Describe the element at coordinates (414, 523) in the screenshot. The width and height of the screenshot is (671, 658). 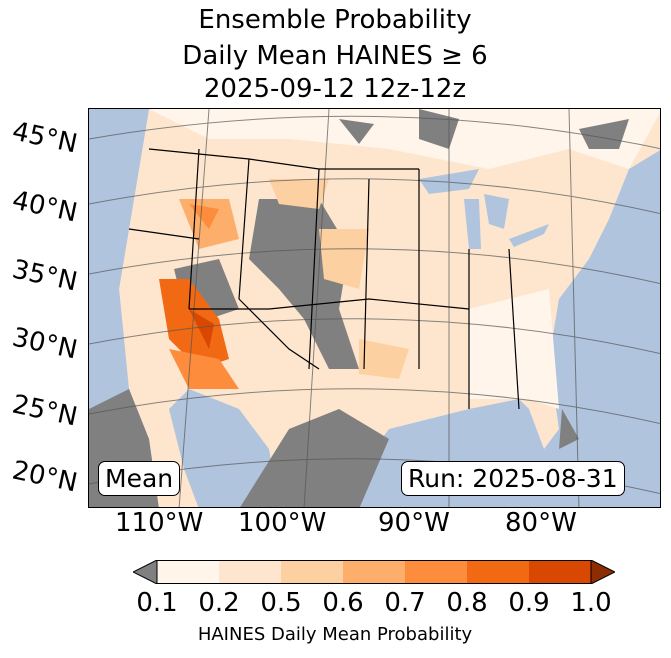
I see `lon-label: 90°W` at that location.